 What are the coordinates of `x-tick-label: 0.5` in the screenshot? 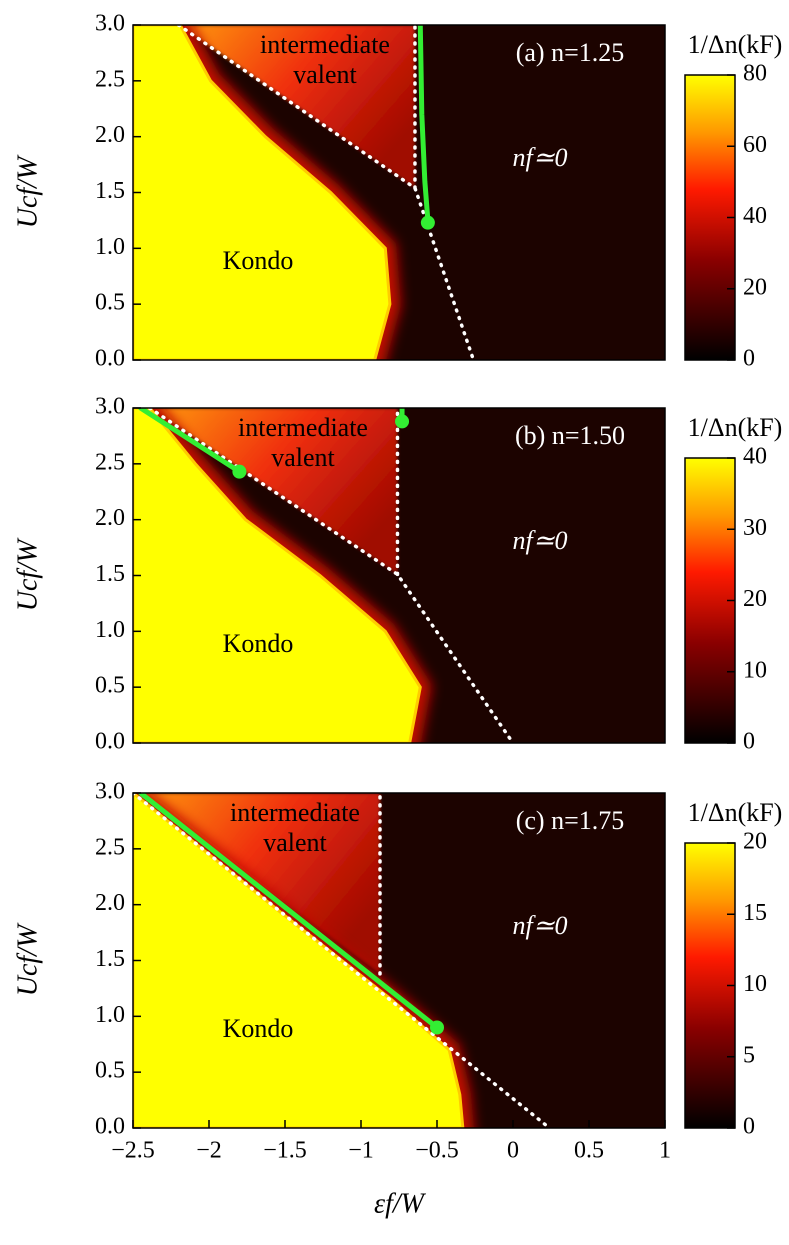 It's located at (589, 1151).